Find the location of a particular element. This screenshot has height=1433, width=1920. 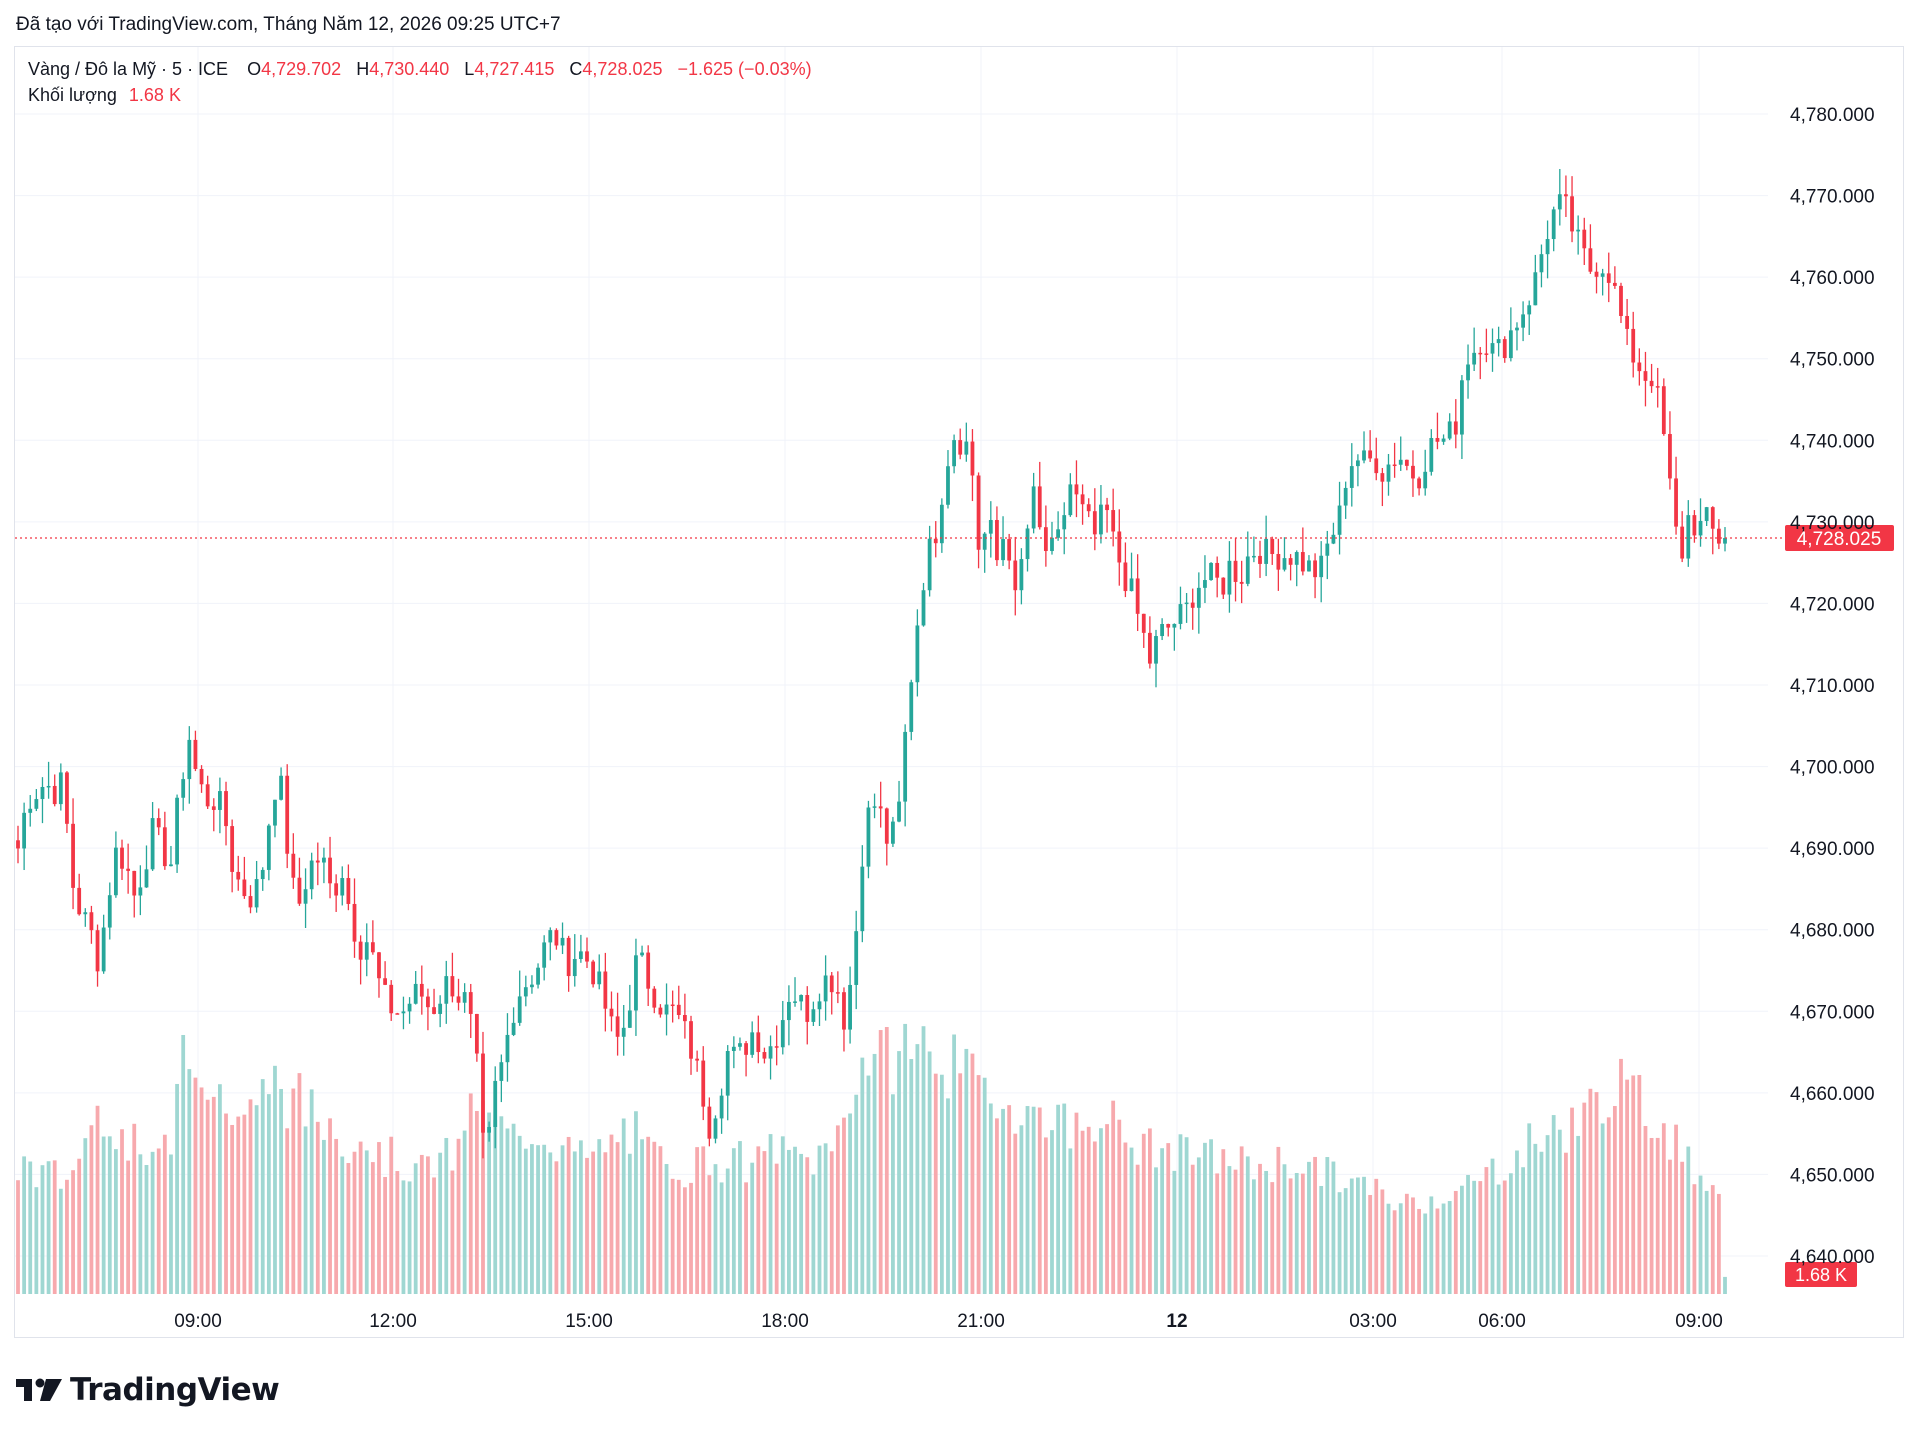

symbol-label: Vàng / Đô la Mỹ · 5 · ICE is located at coordinates (128, 69).